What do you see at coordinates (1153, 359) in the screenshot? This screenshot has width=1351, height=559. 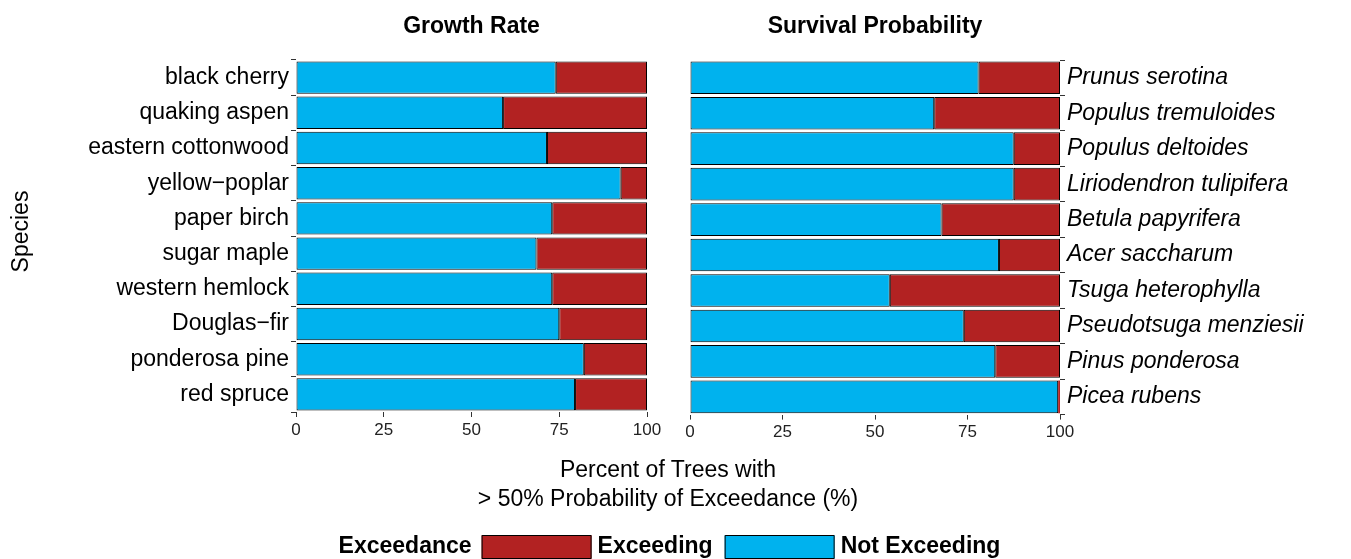 I see `y-tick-label: Pinus ponderosa` at bounding box center [1153, 359].